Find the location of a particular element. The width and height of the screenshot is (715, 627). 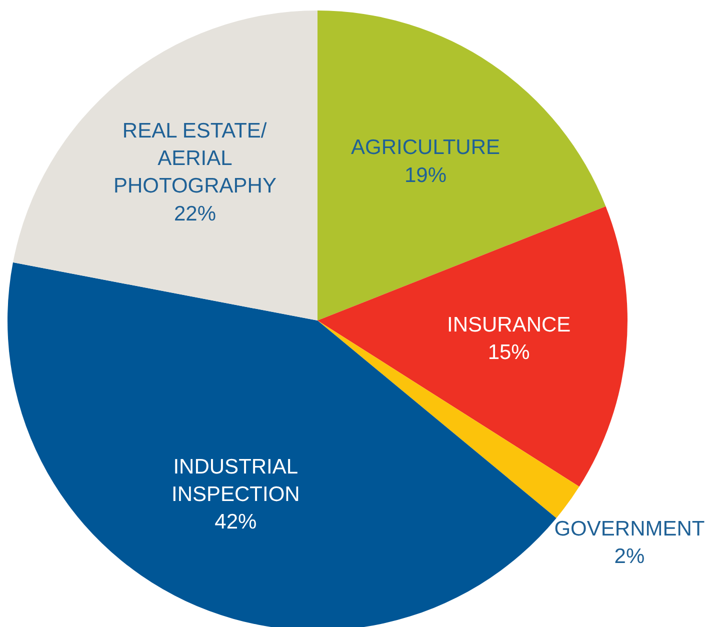

data-label: 2% is located at coordinates (629, 556).